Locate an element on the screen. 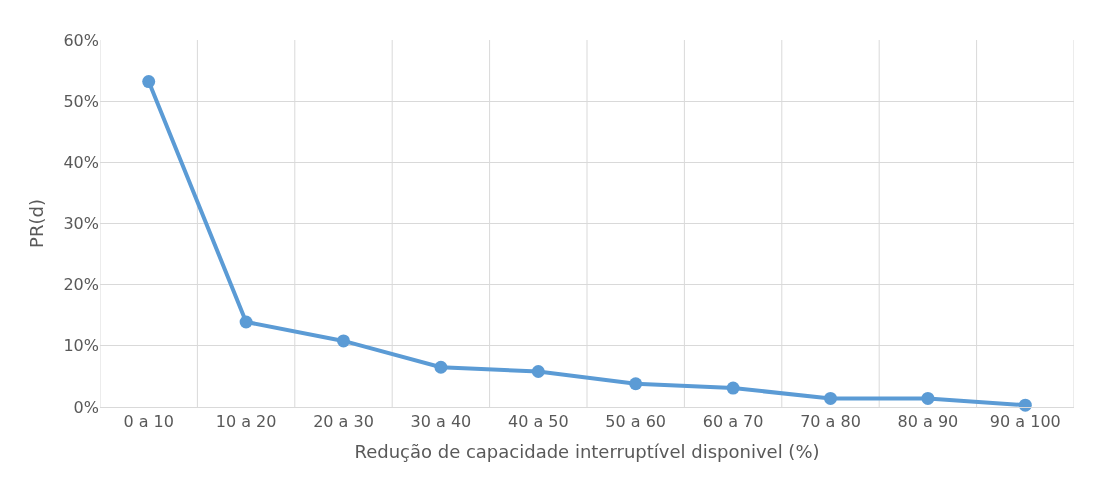 This screenshot has height=502, width=1094. y-tick-label: 50% is located at coordinates (81, 101).